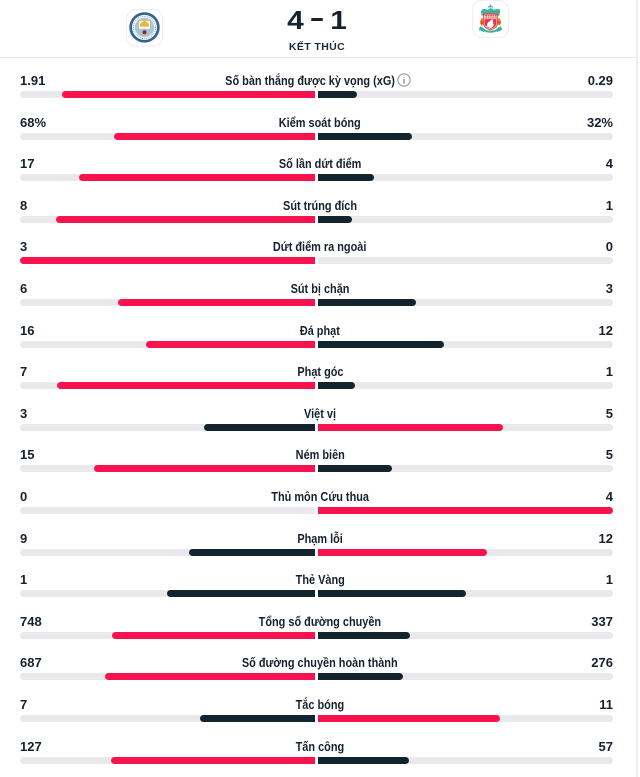 Image resolution: width=640 pixels, height=777 pixels. What do you see at coordinates (404, 81) in the screenshot?
I see `svg-text: i` at bounding box center [404, 81].